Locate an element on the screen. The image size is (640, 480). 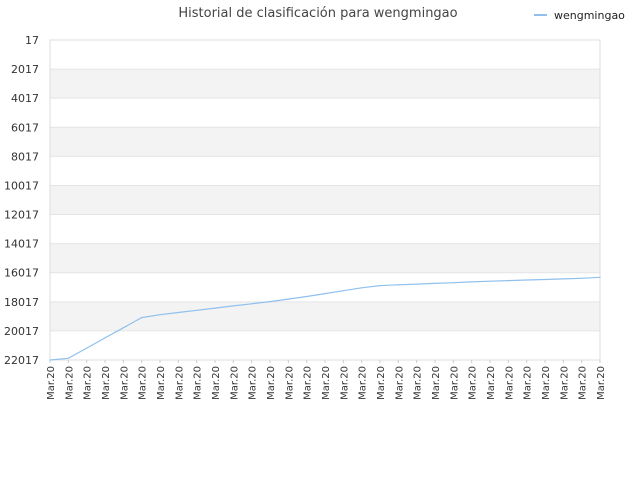
y-tick-label: 22017 is located at coordinates (21, 360).